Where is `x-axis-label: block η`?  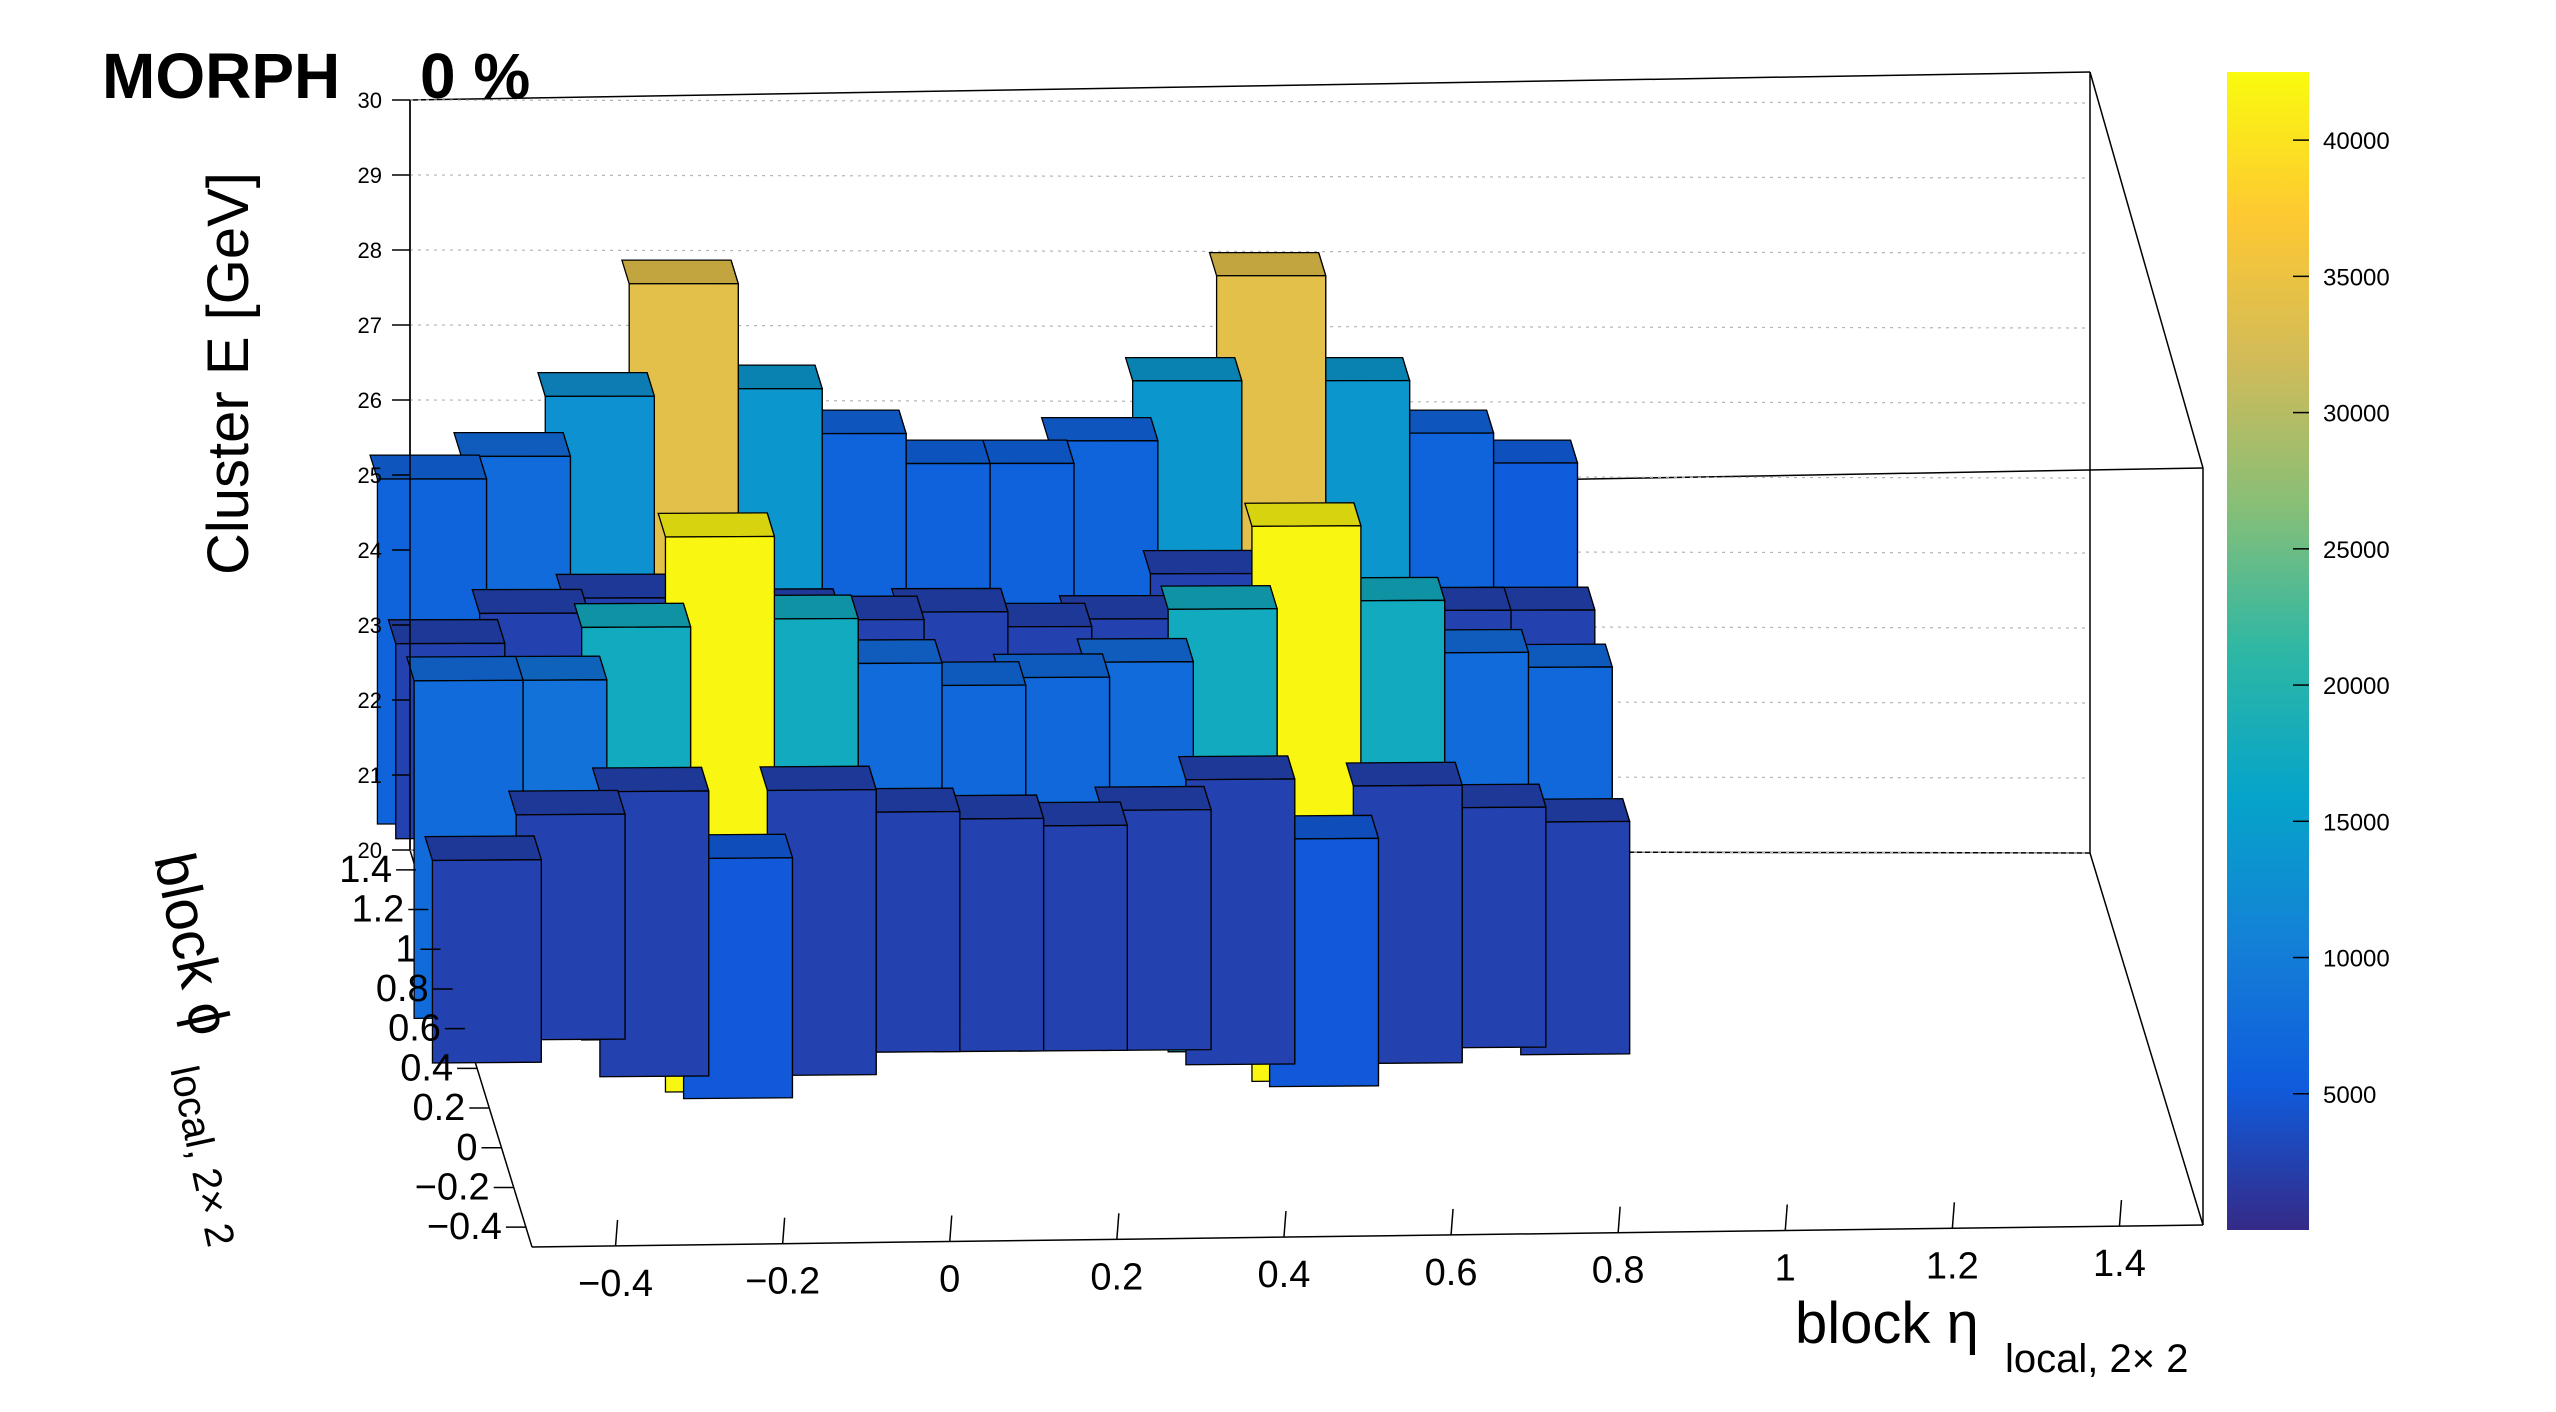 x-axis-label: block η is located at coordinates (1887, 1323).